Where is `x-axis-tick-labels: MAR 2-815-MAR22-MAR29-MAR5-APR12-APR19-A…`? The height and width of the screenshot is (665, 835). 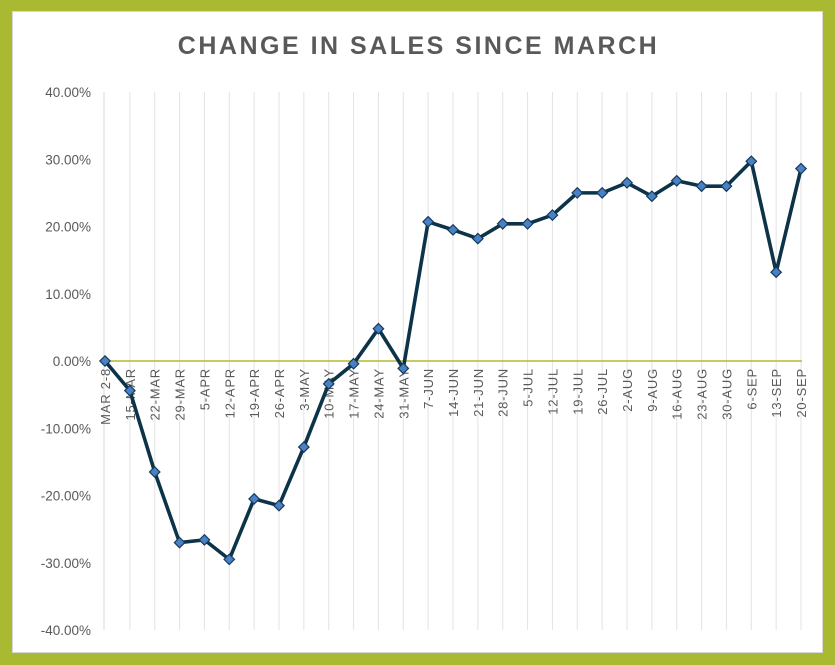 x-axis-tick-labels: MAR 2-815-MAR22-MAR29-MAR5-APR12-APR19-A… is located at coordinates (453, 396).